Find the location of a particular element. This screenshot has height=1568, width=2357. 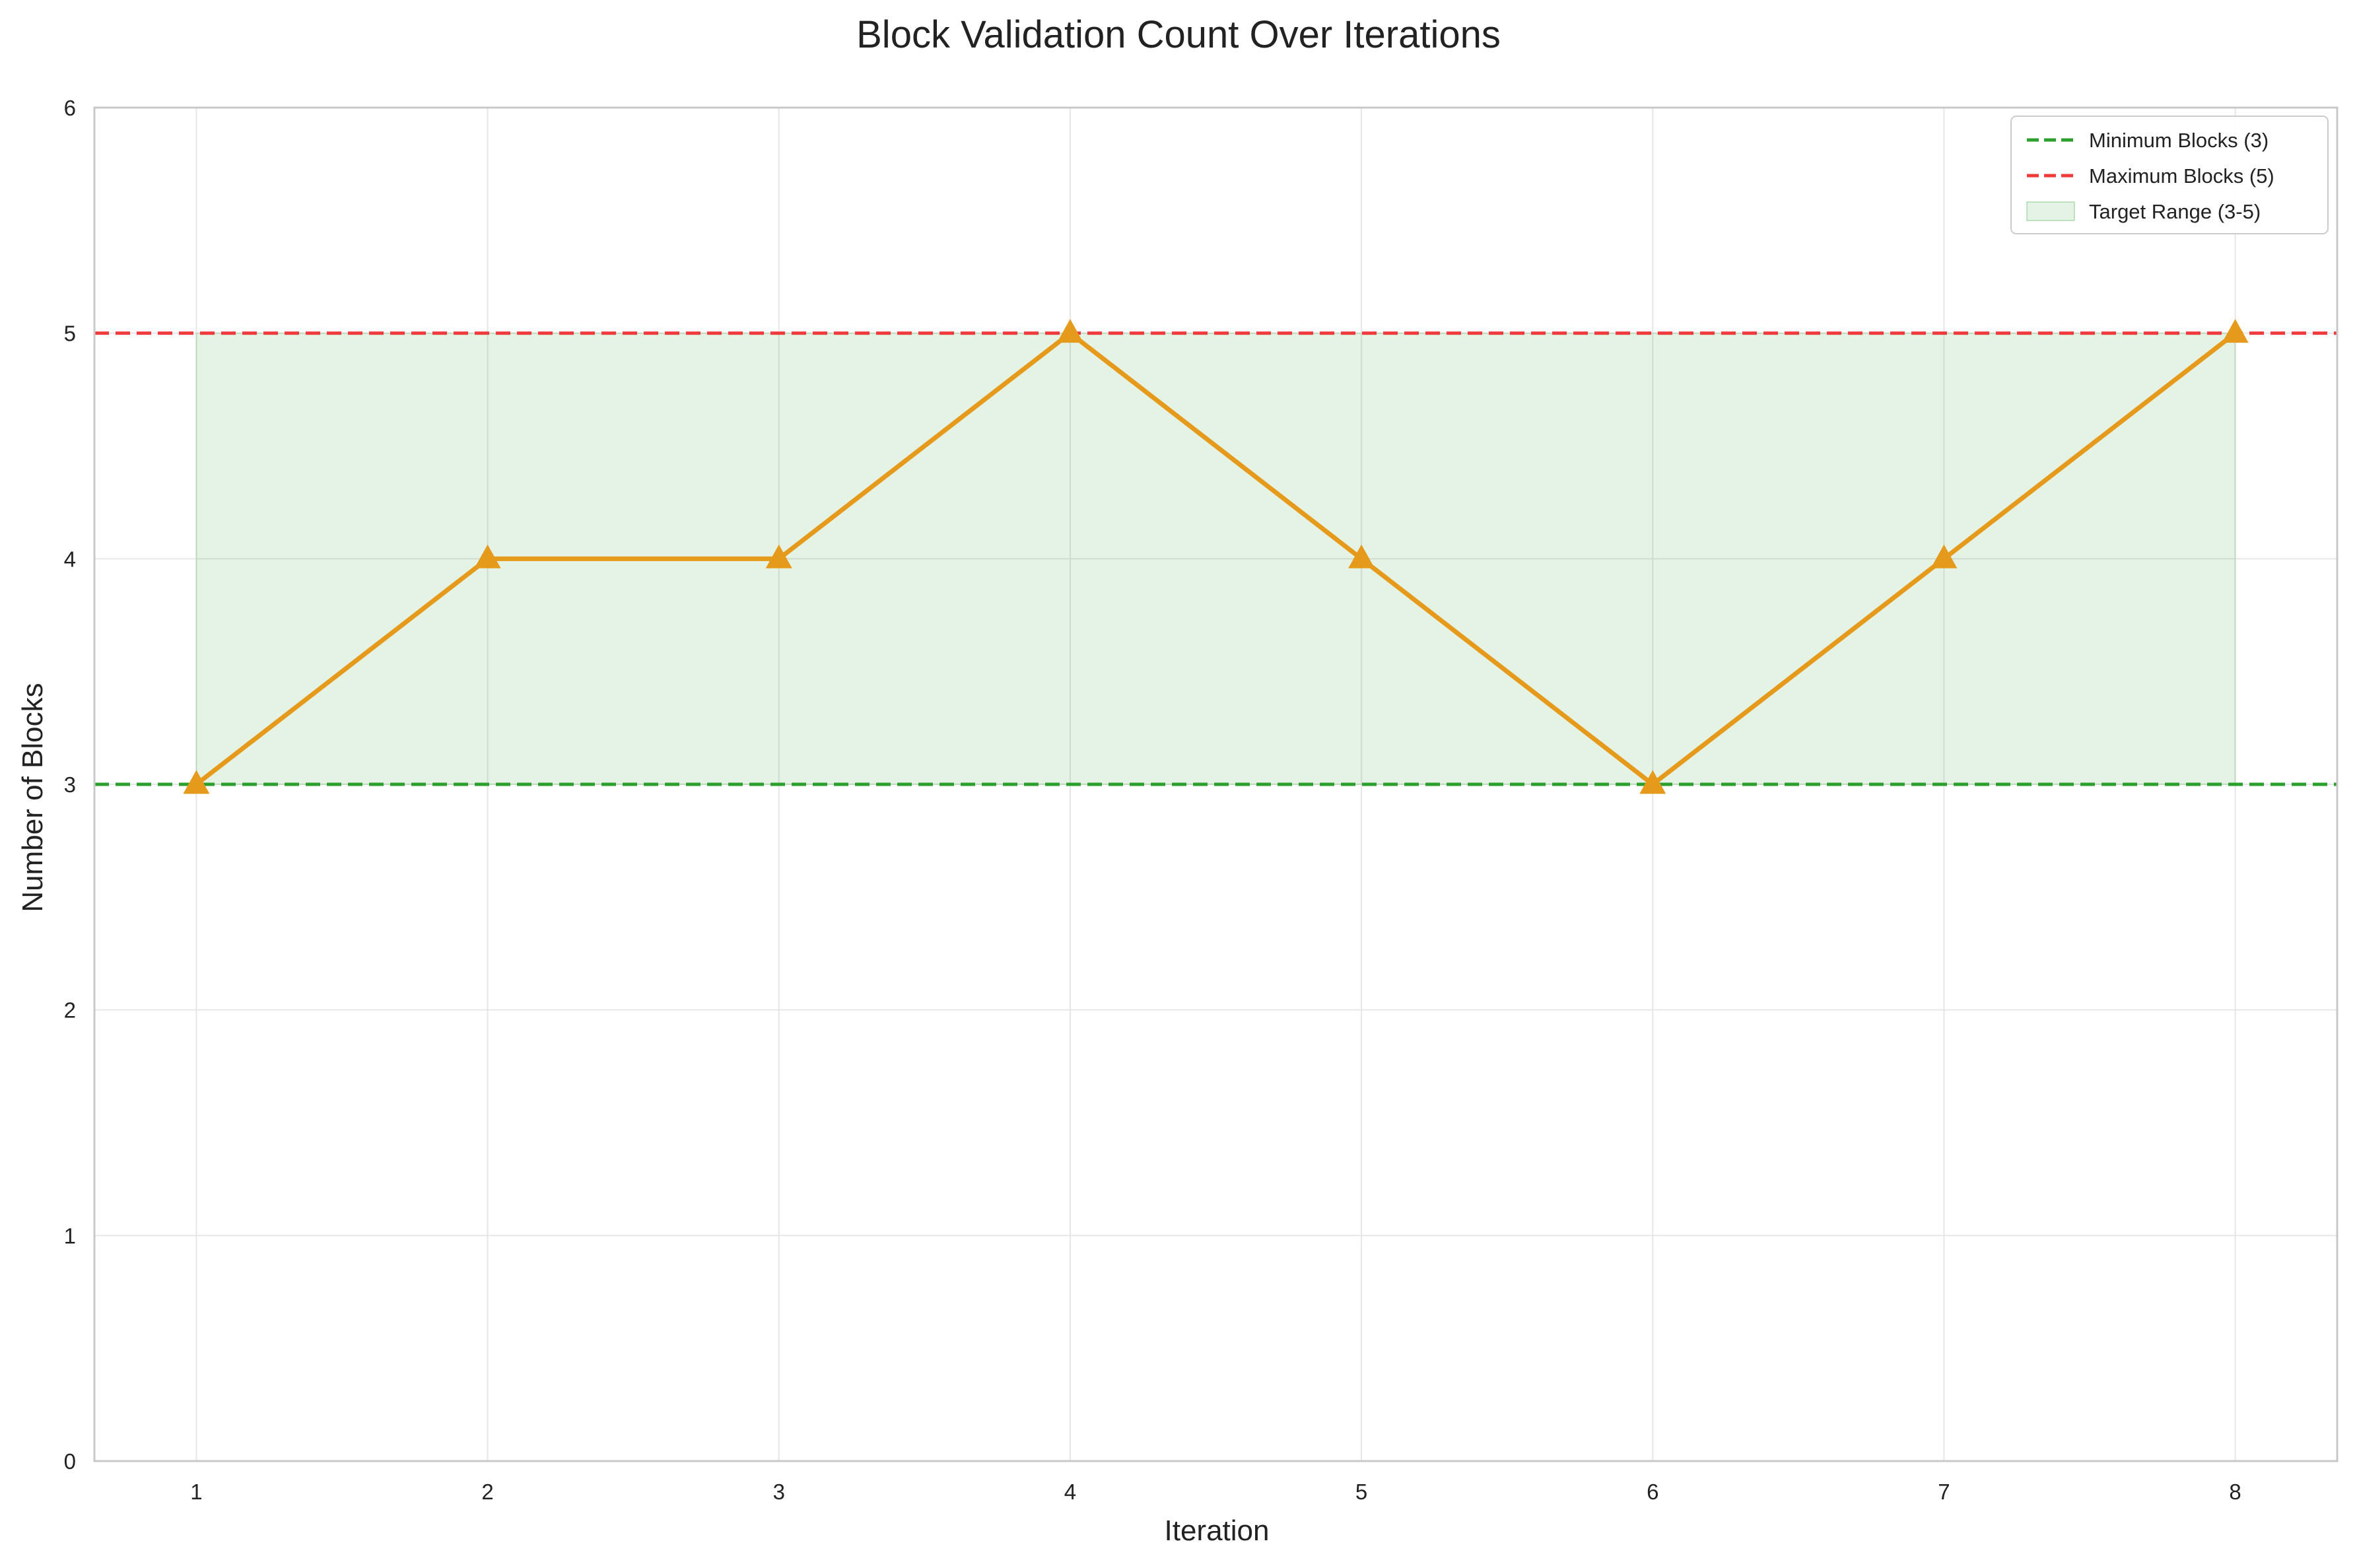

legend-band-label: Target Range (3-5) is located at coordinates (2175, 211).